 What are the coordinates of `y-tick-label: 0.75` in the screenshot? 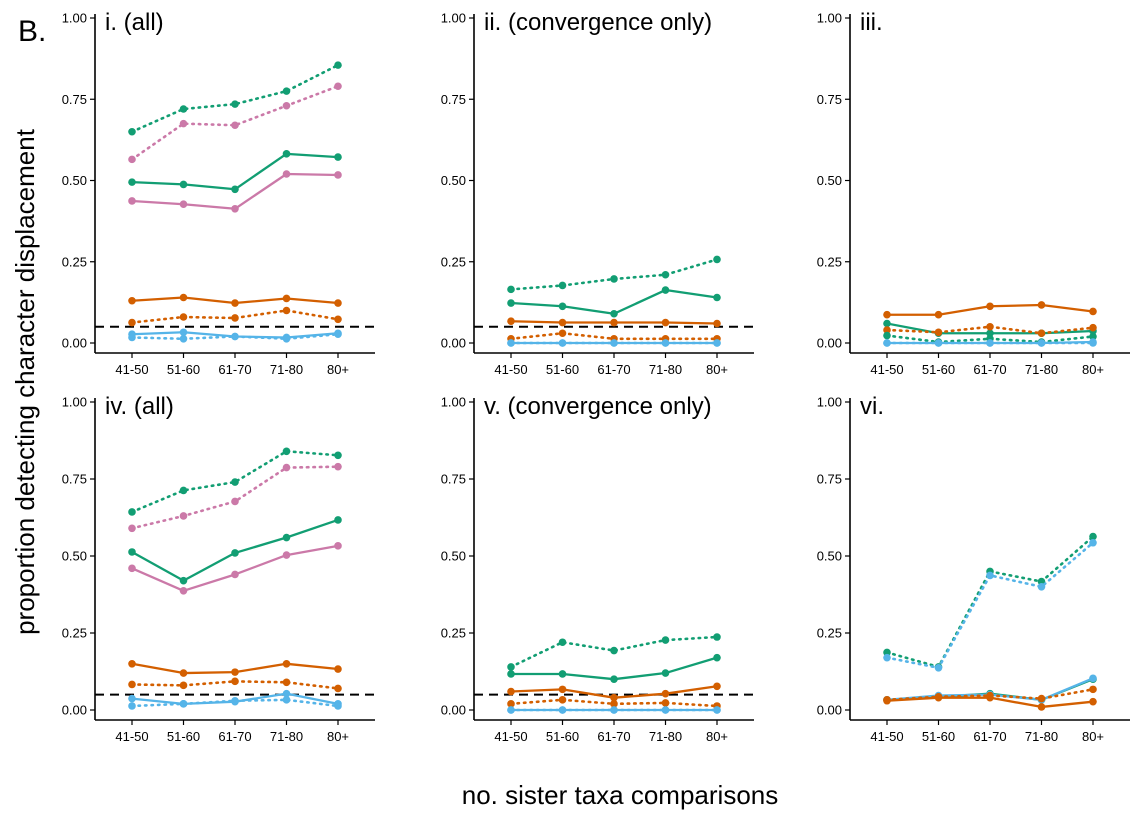 It's located at (829, 99).